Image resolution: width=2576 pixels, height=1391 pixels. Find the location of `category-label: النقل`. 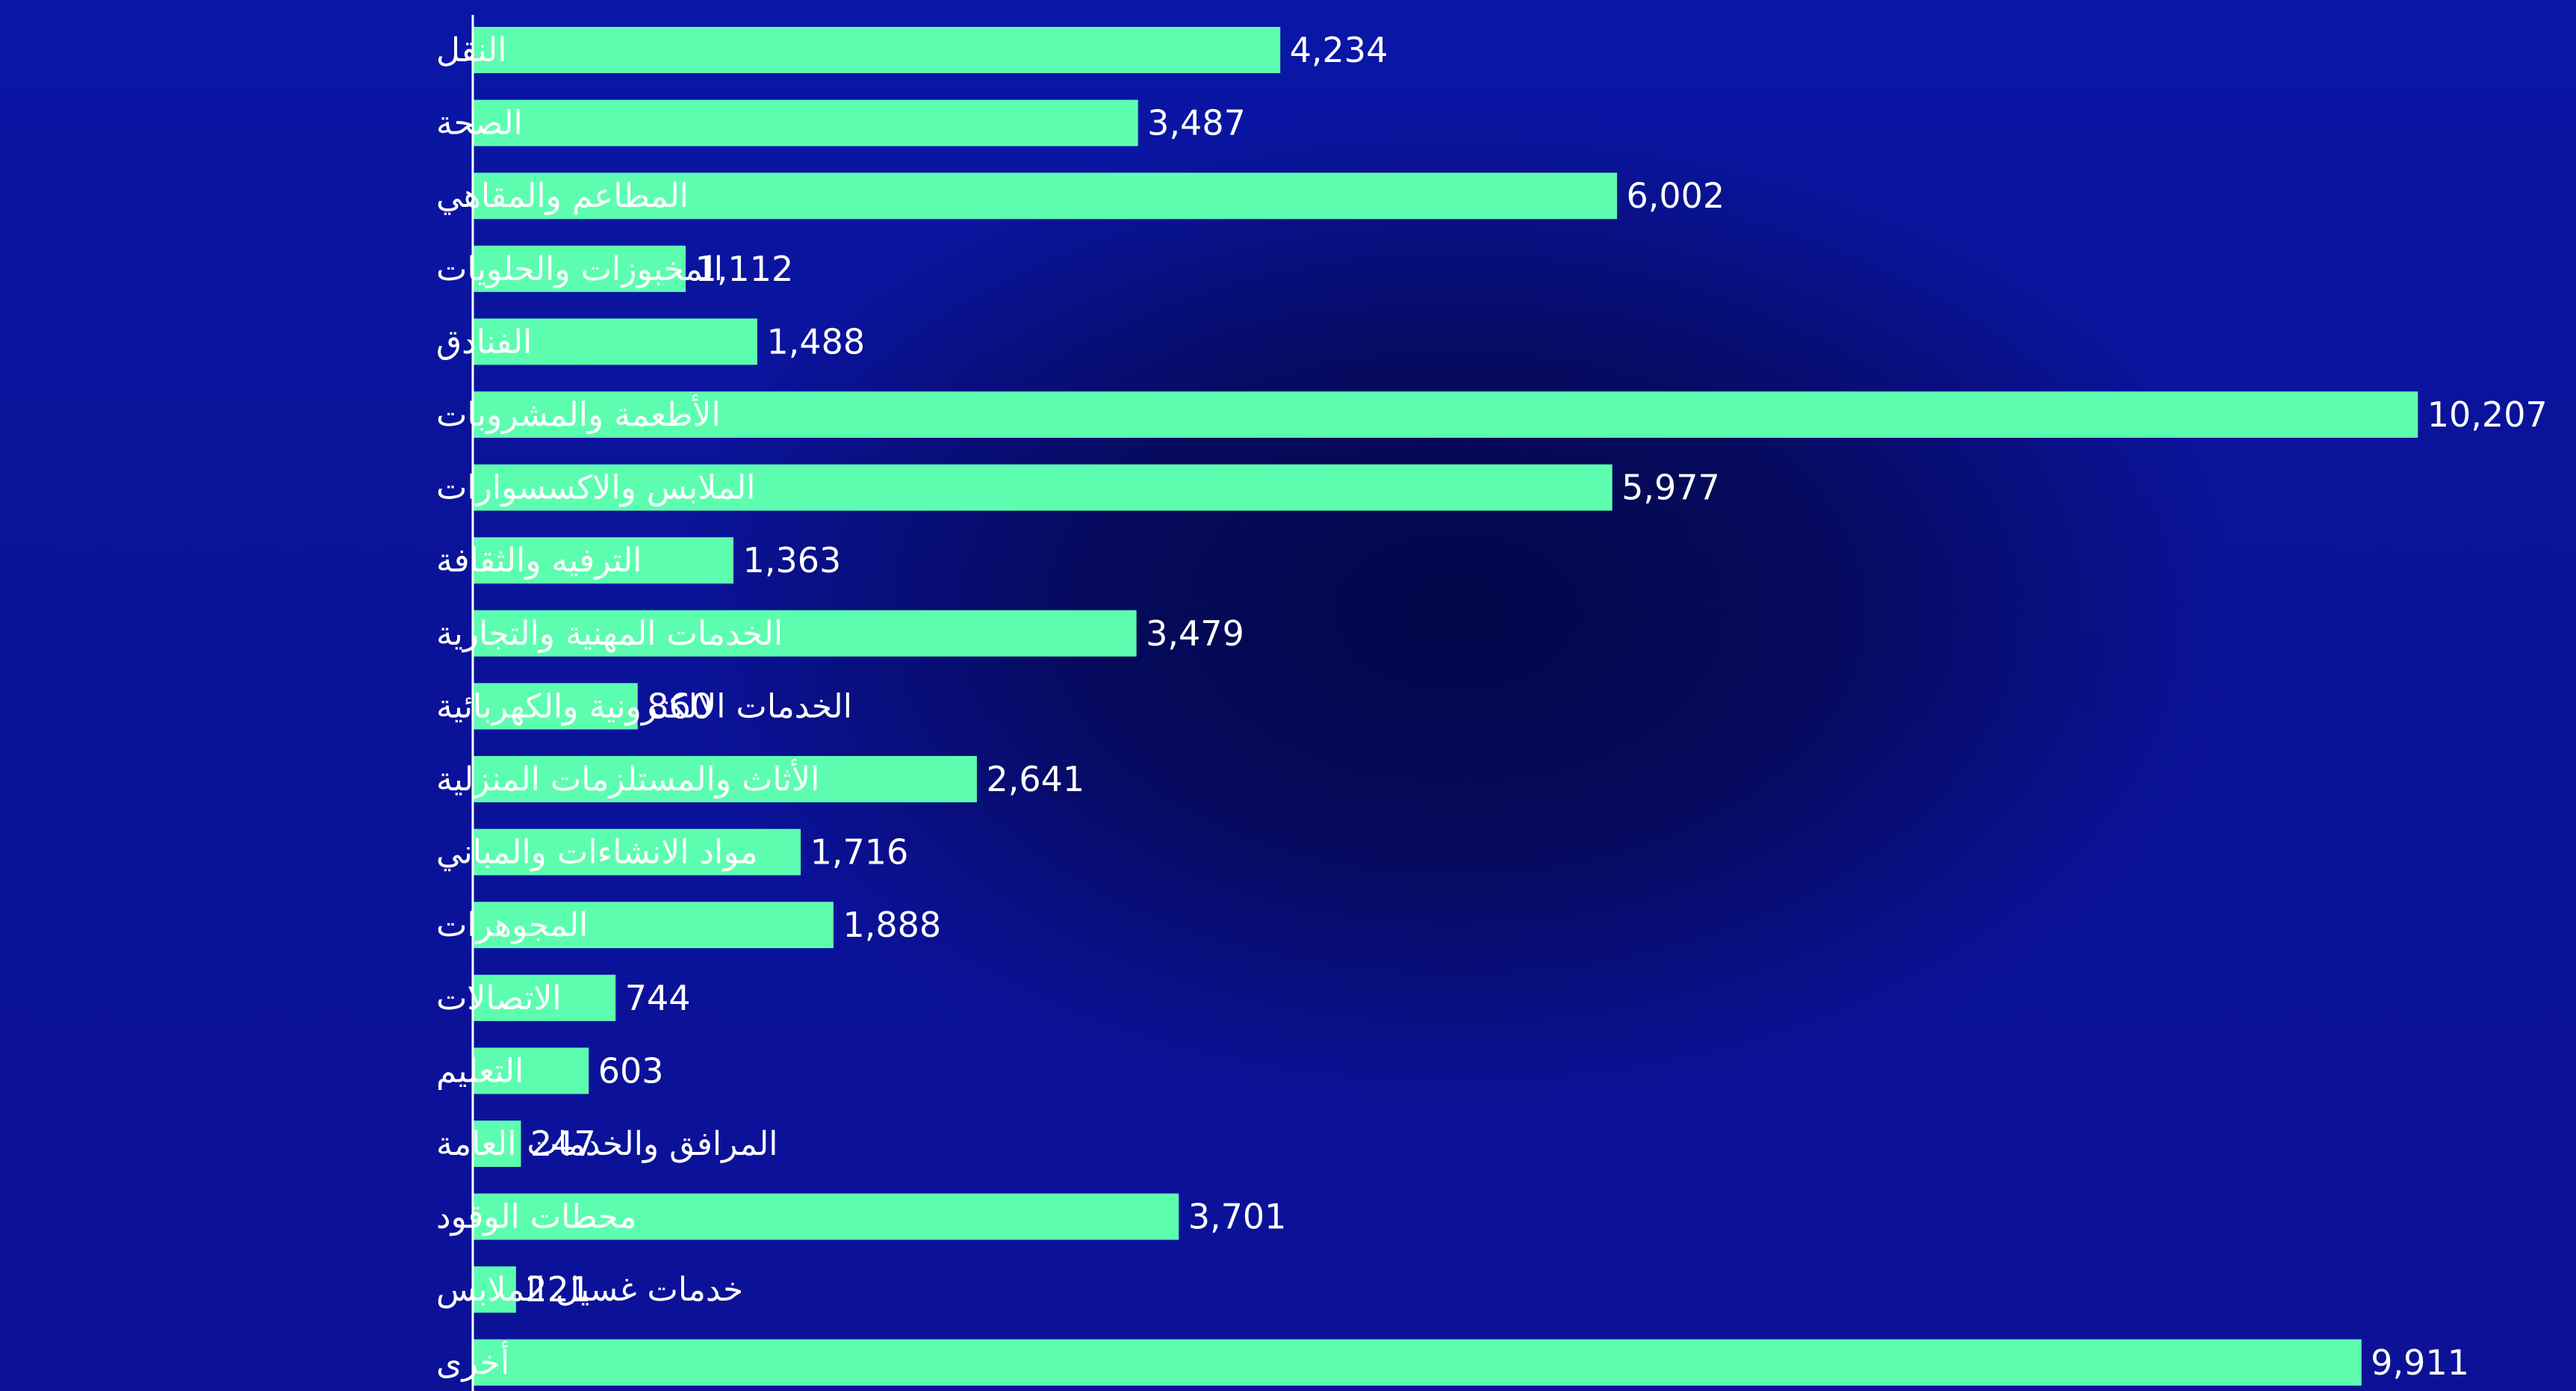

category-label: النقل is located at coordinates (471, 50).